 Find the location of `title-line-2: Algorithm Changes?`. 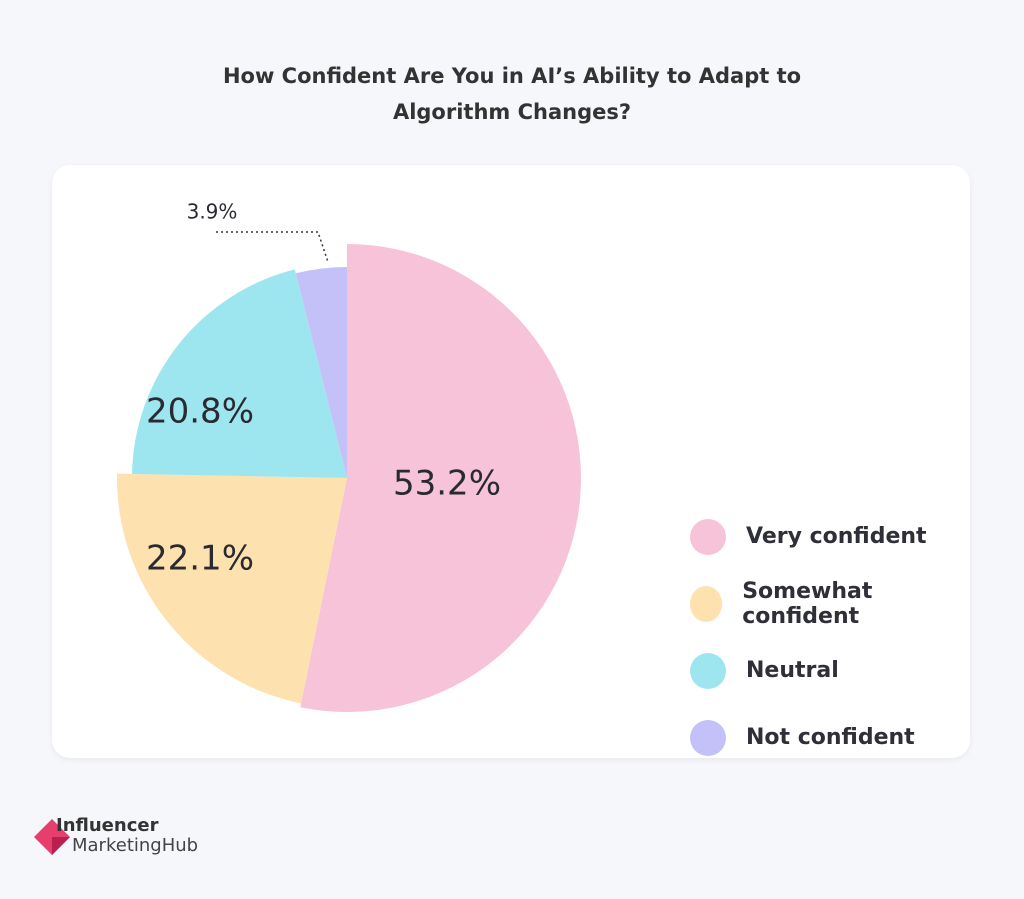

title-line-2: Algorithm Changes? is located at coordinates (512, 112).